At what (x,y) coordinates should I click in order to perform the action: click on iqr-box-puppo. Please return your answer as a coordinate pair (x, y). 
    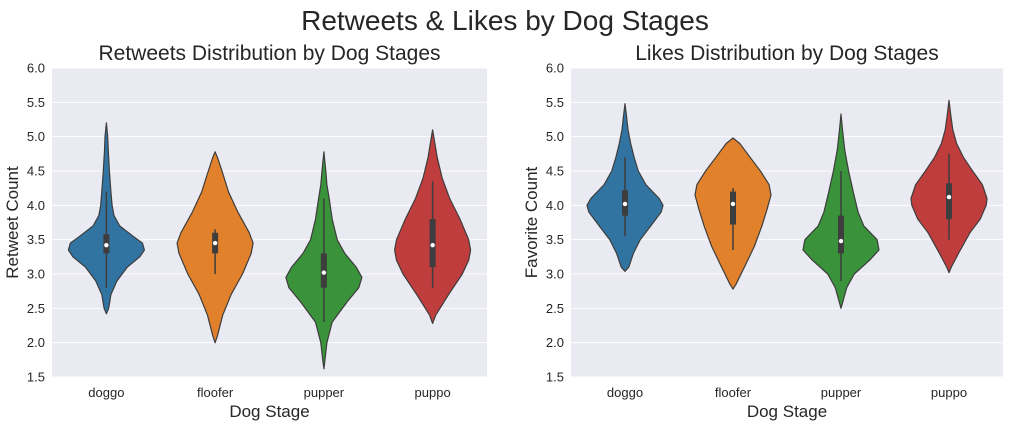
    Looking at the image, I should click on (949, 201).